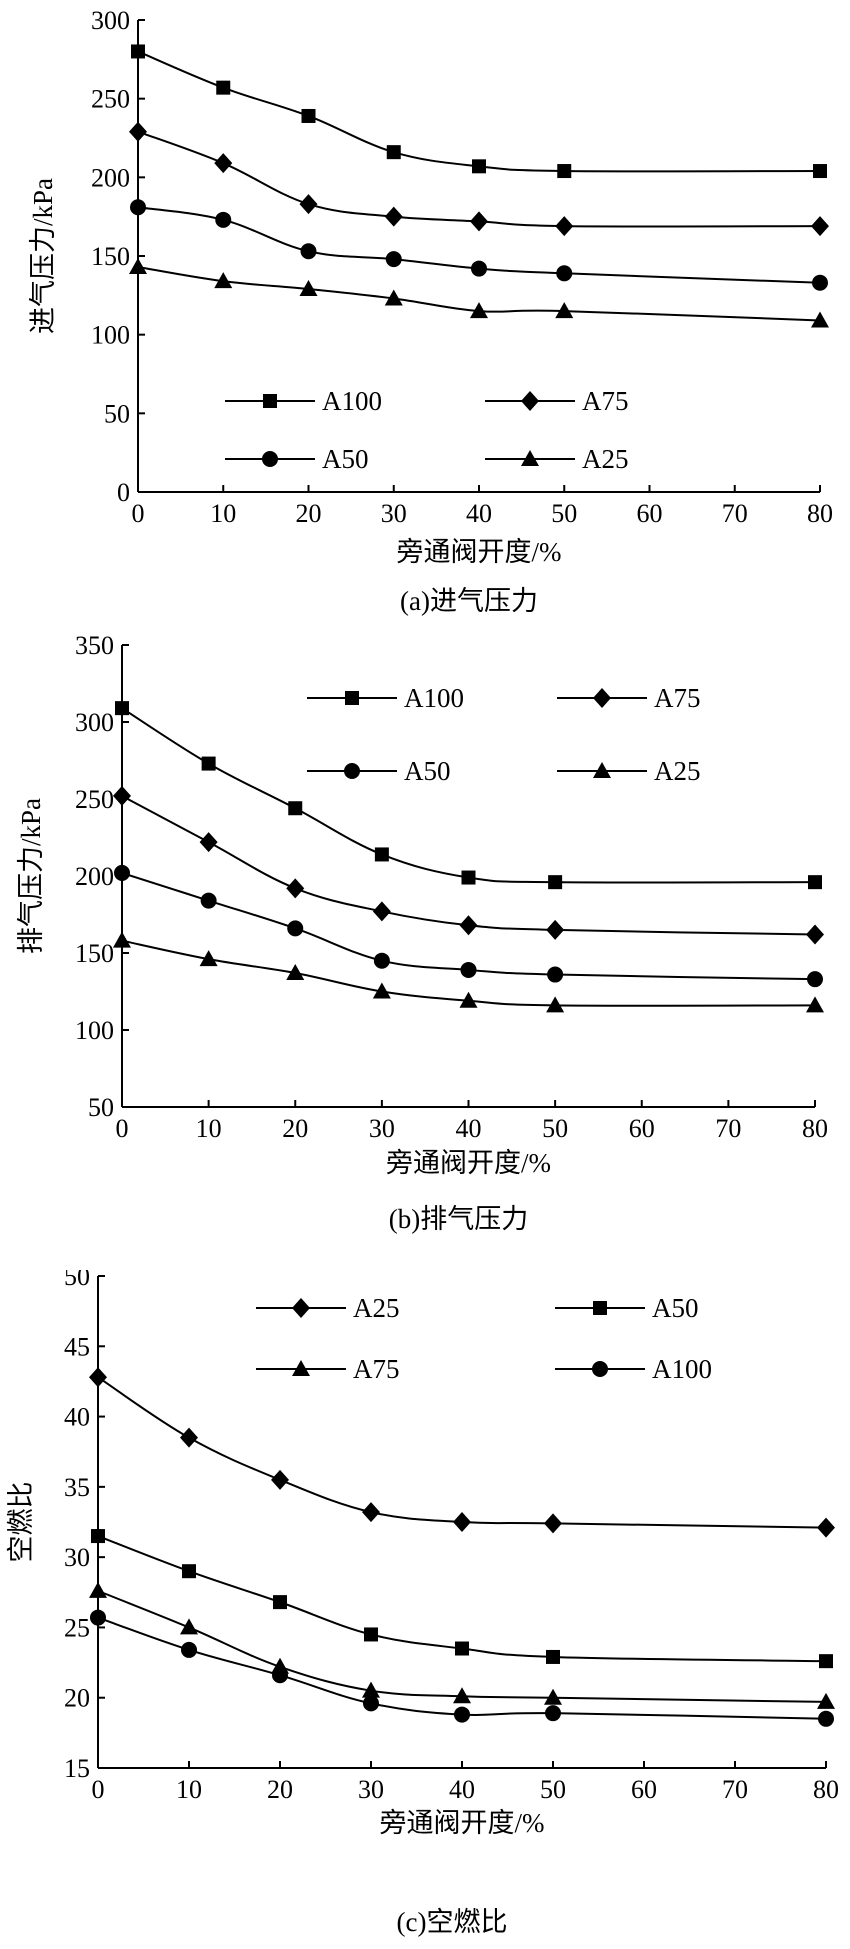 The width and height of the screenshot is (850, 1949). I want to click on legend-item-A75: A75, so click(328, 1369).